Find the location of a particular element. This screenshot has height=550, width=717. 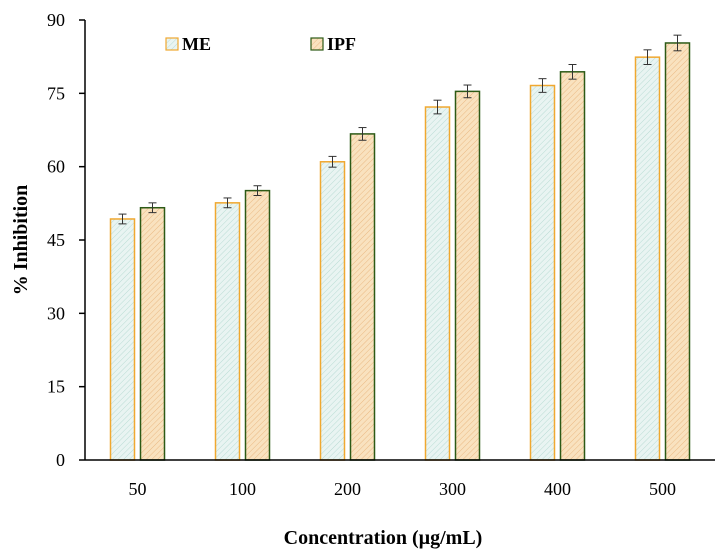

x-tick-label-300: 300 is located at coordinates (452, 489).